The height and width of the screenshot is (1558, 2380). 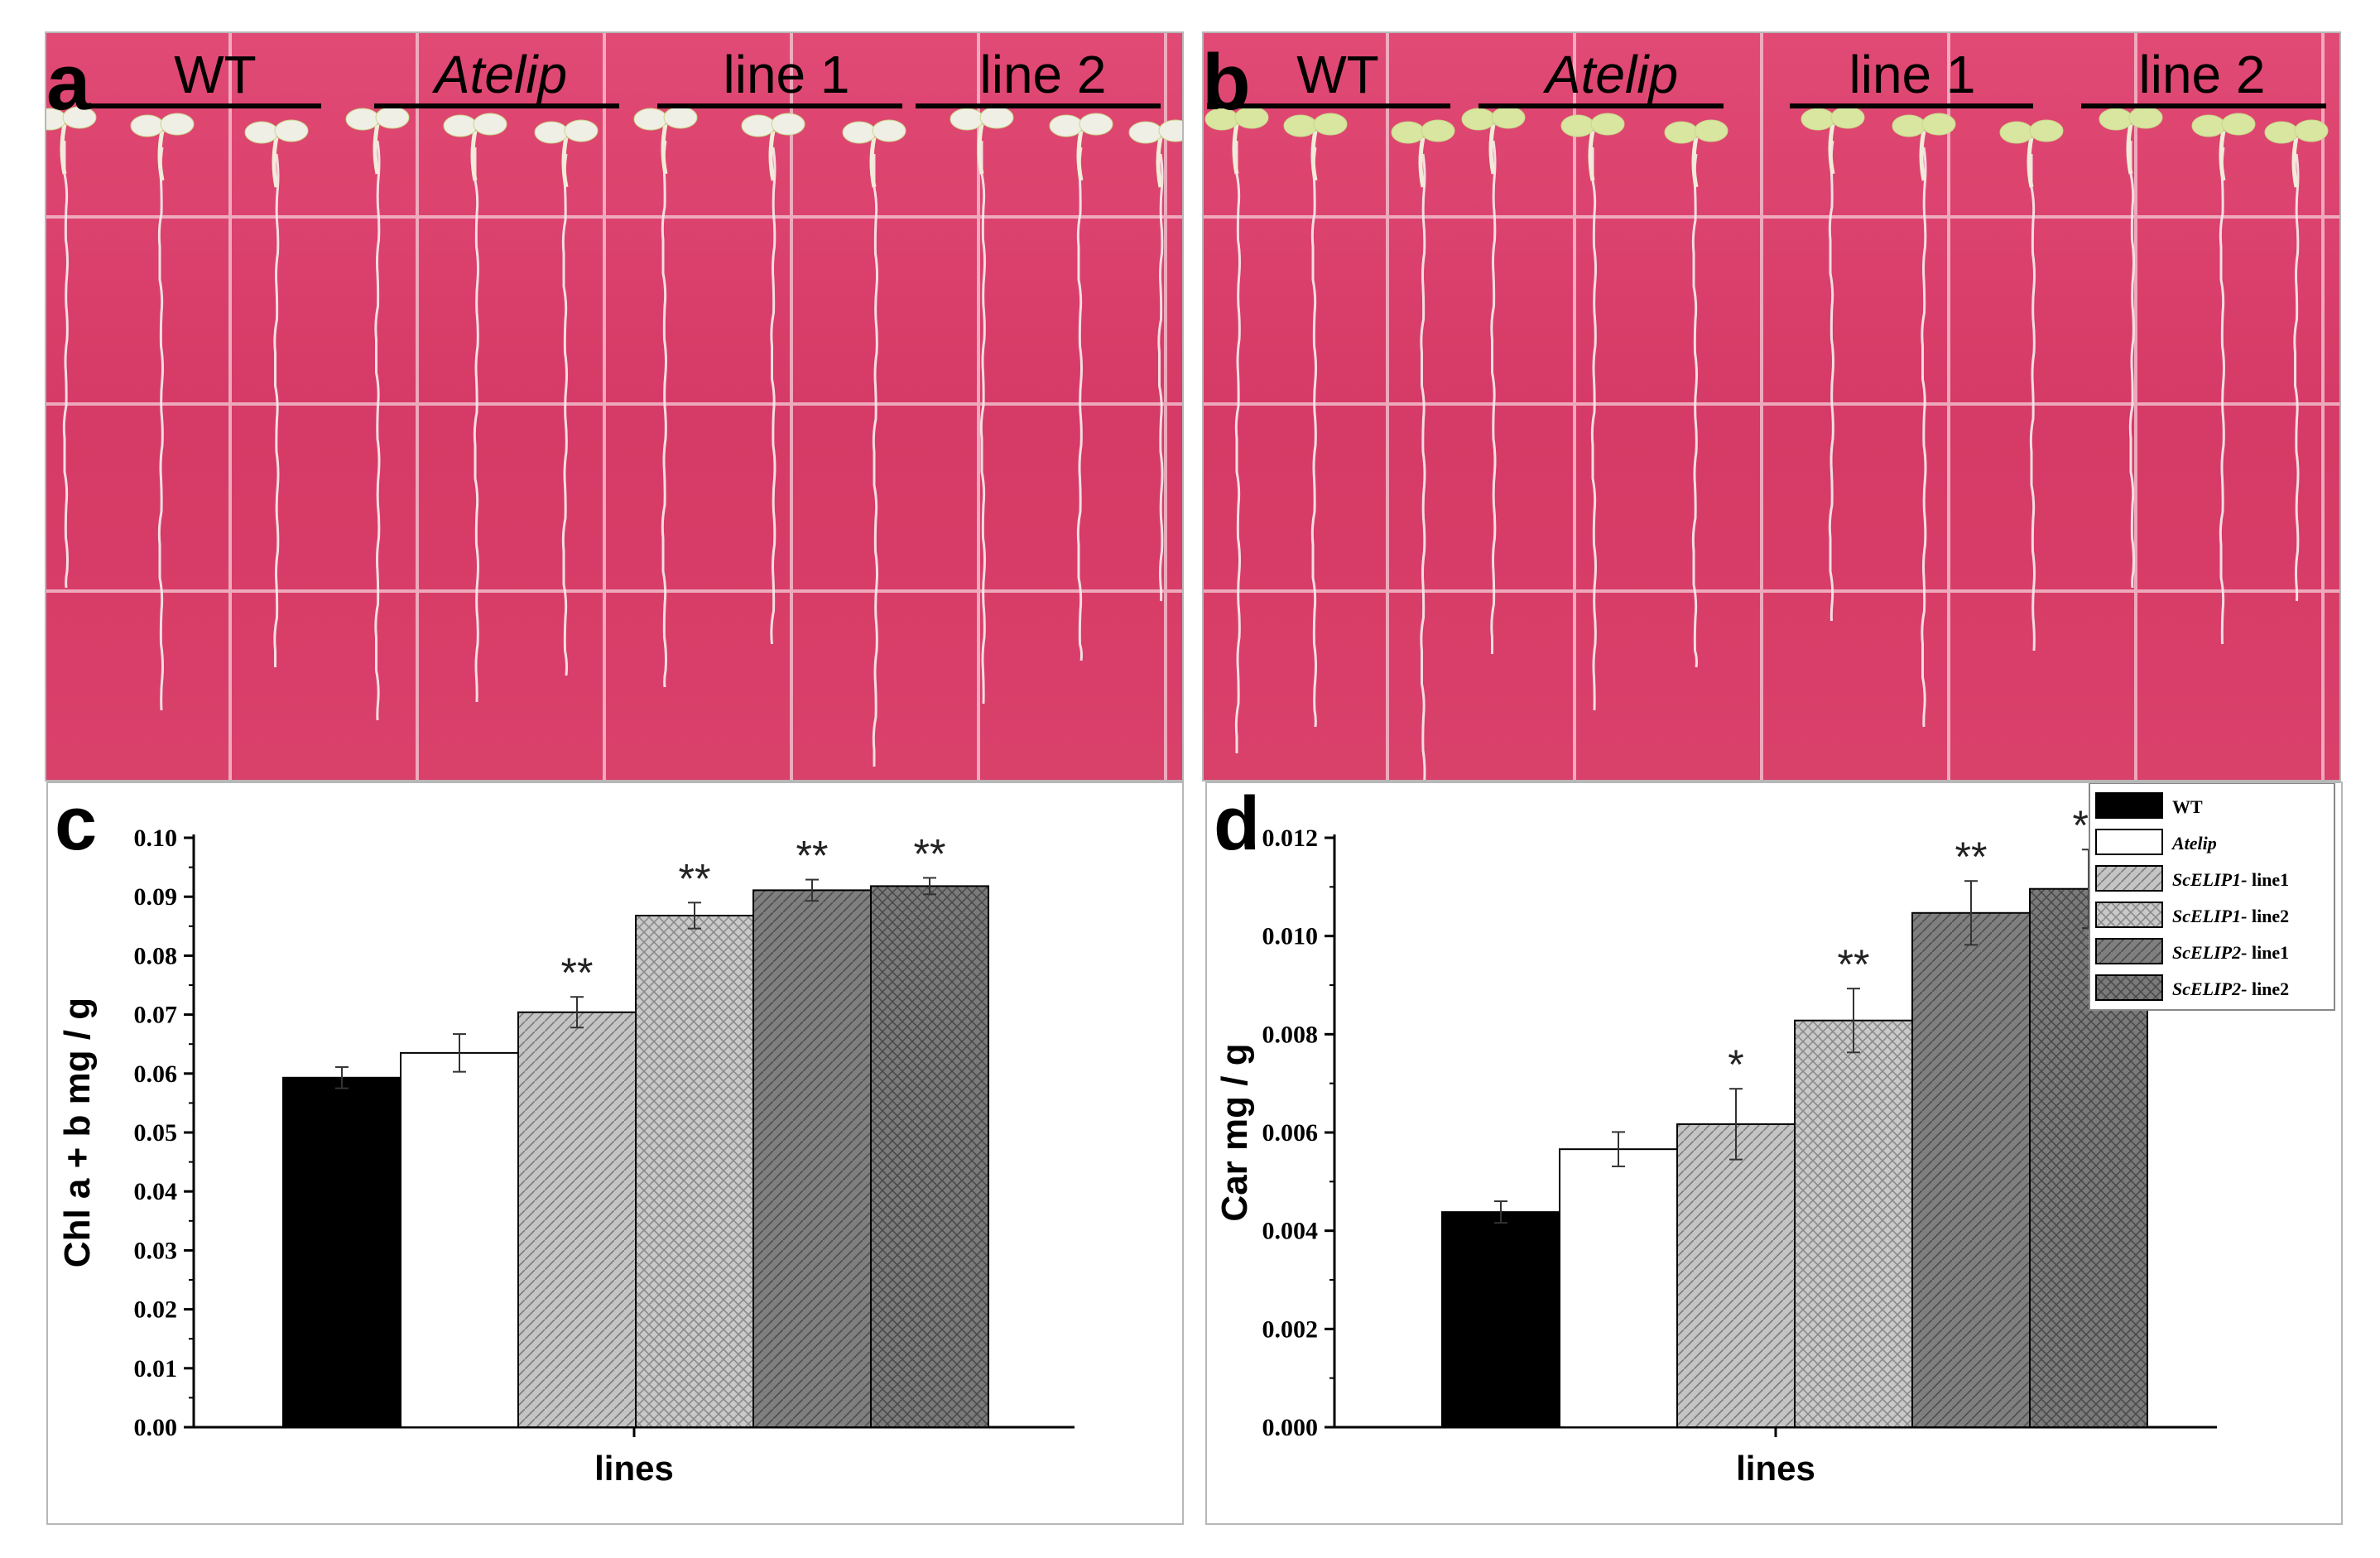 I want to click on y-axis-label: Car mg / g, so click(x=1234, y=1132).